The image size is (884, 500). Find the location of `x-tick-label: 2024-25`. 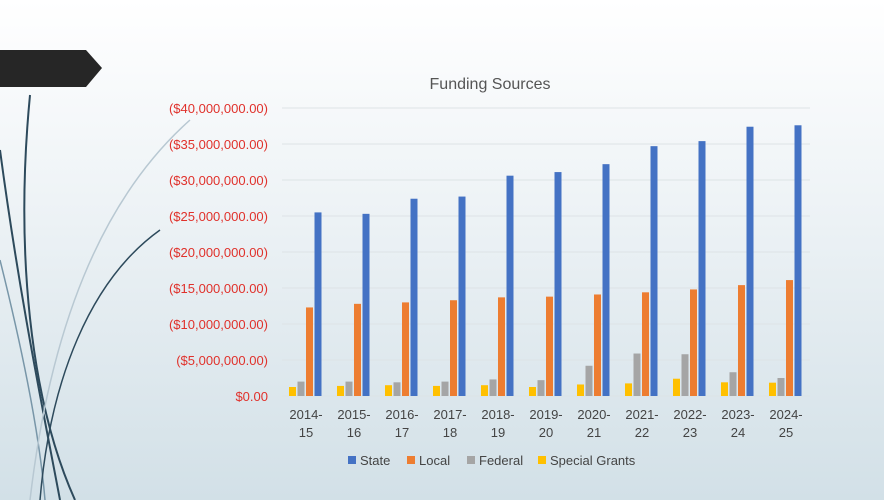

x-tick-label: 2024-25 is located at coordinates (785, 423).